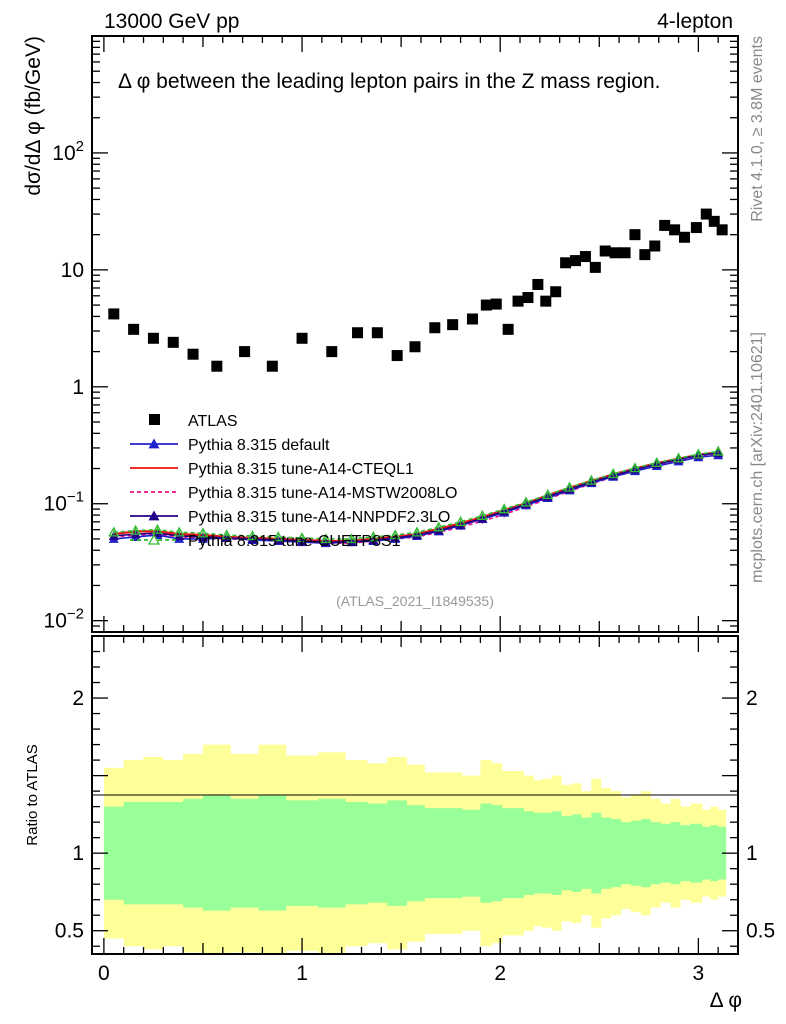  I want to click on y-tick-label: 1, so click(78, 387).